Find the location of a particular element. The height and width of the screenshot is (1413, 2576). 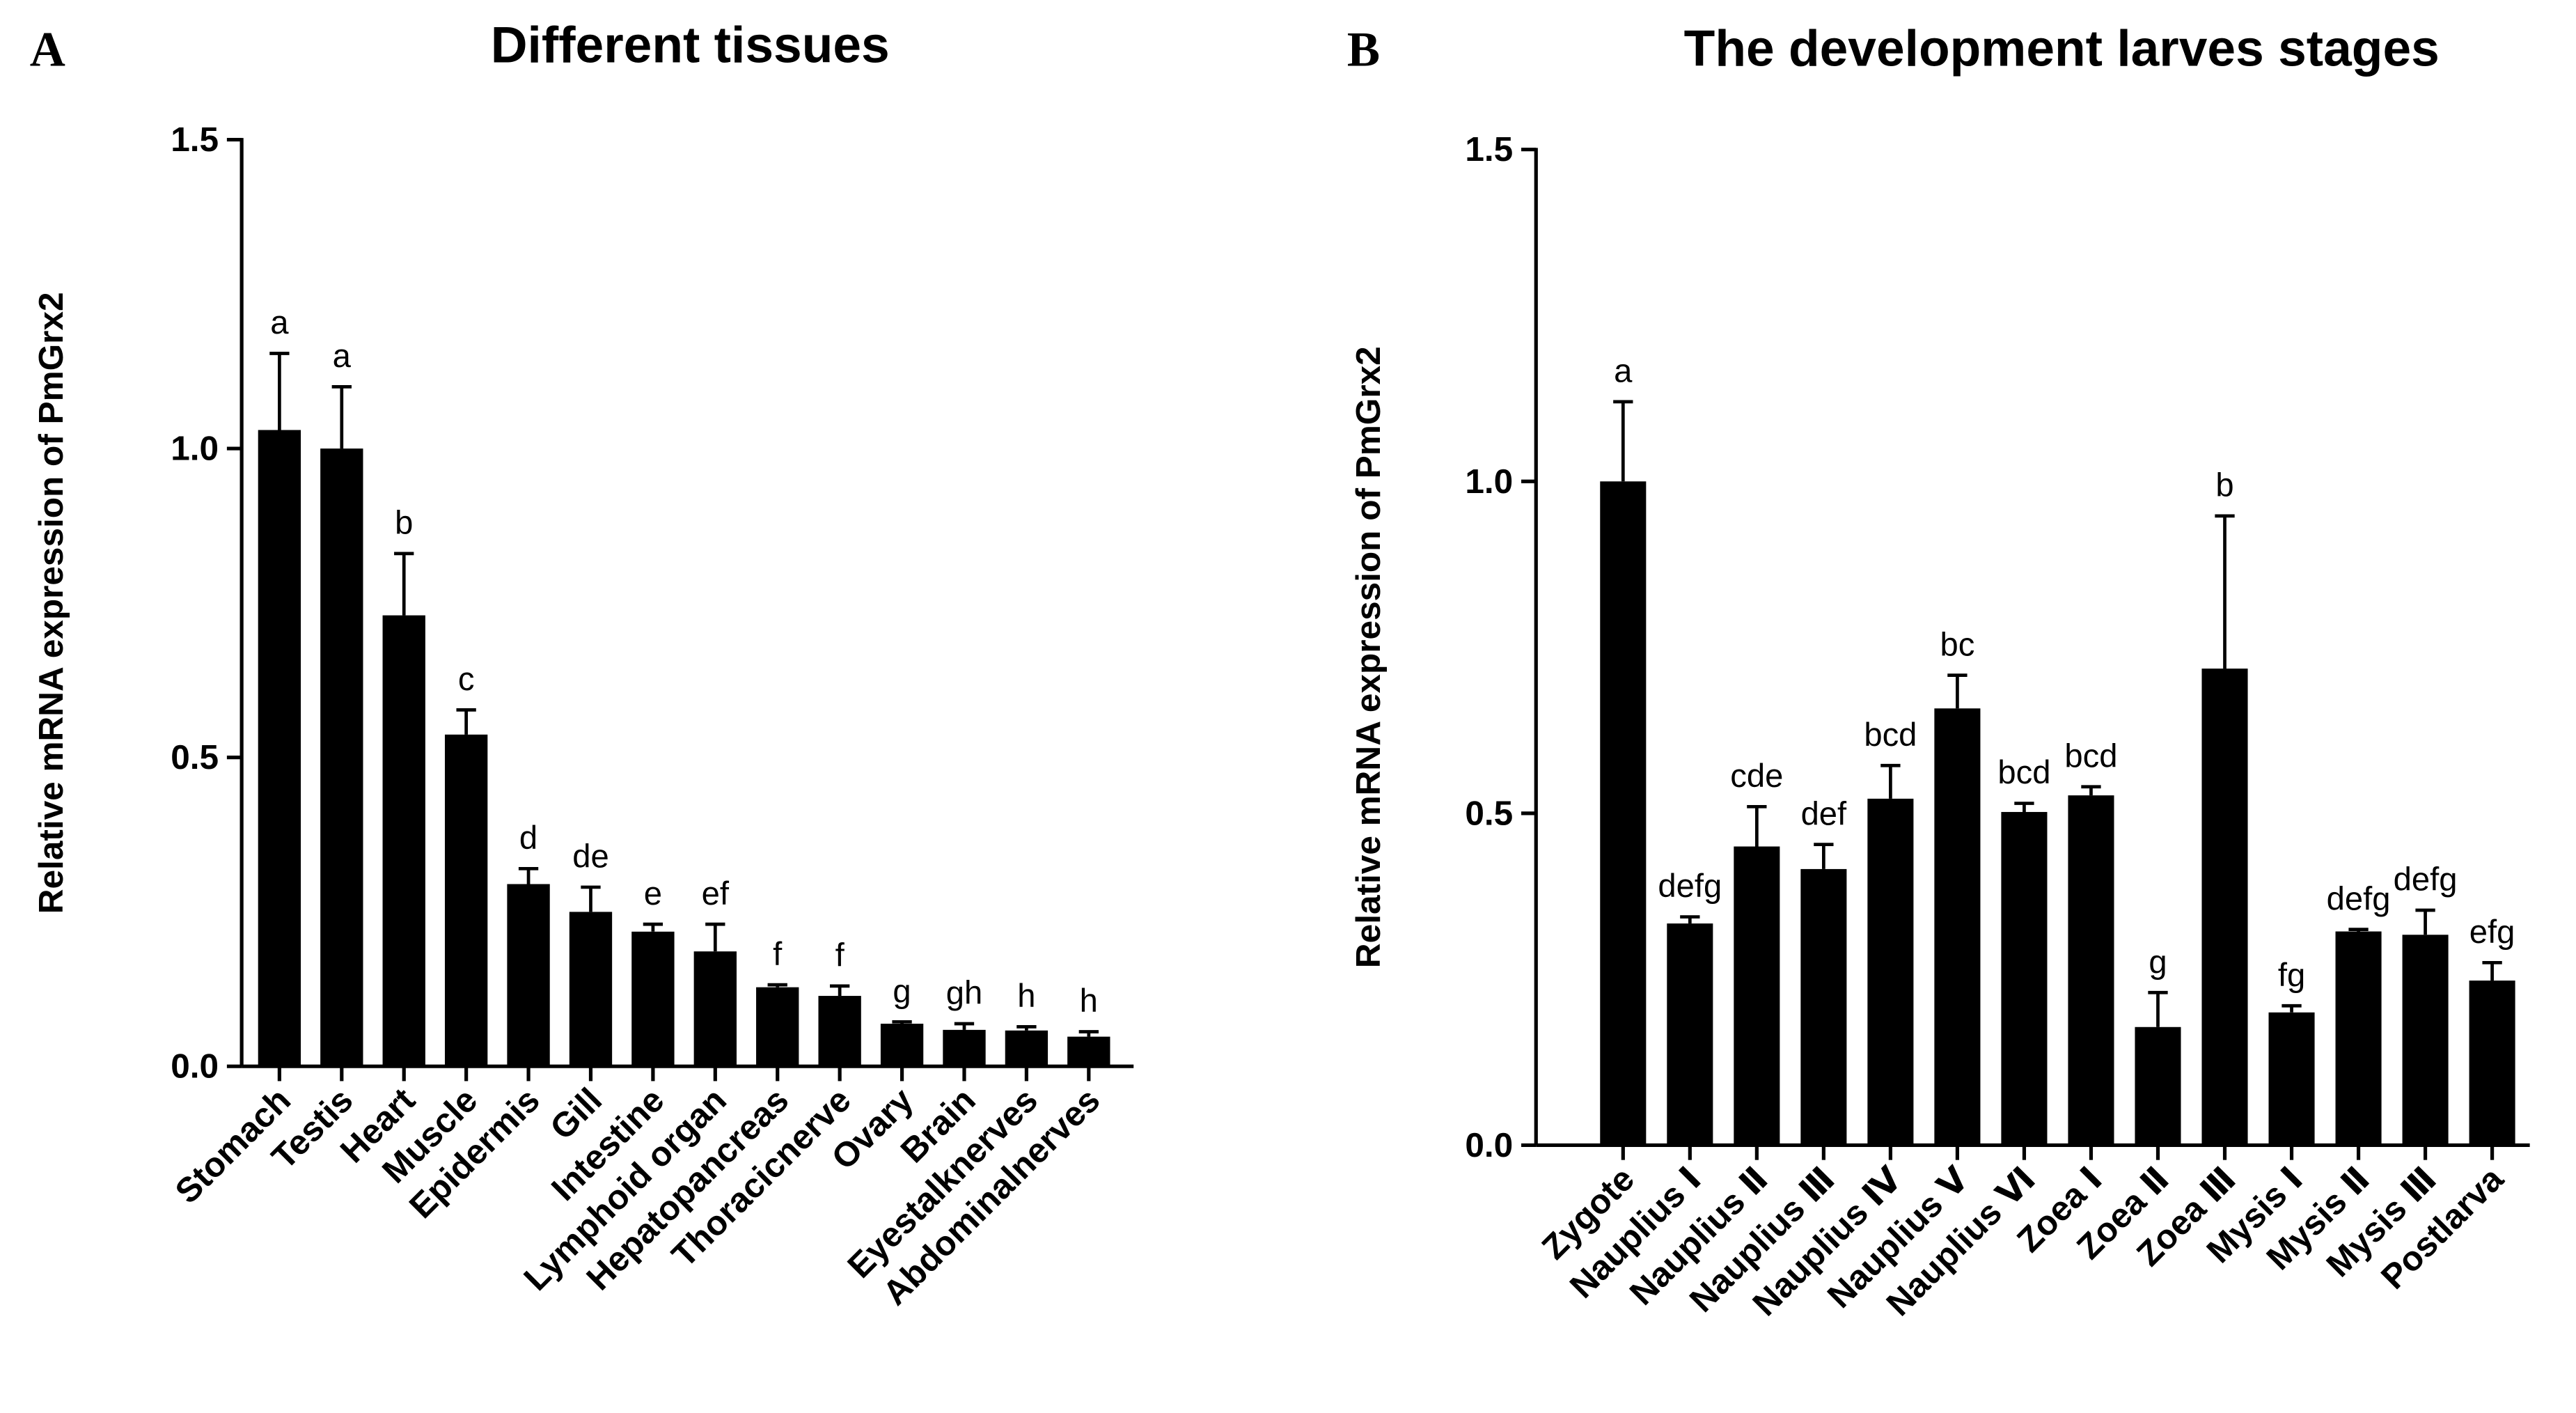

significance-label: de is located at coordinates (590, 856).